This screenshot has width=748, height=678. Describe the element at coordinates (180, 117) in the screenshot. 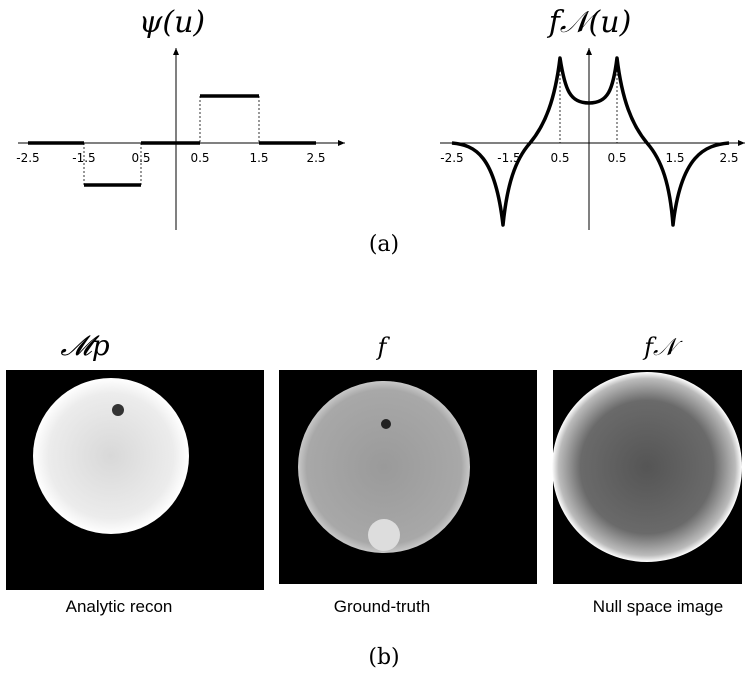

I see `left-plot: ψ(u) -2.5 -1.5 0.5 0.5 1.5 2.5` at that location.